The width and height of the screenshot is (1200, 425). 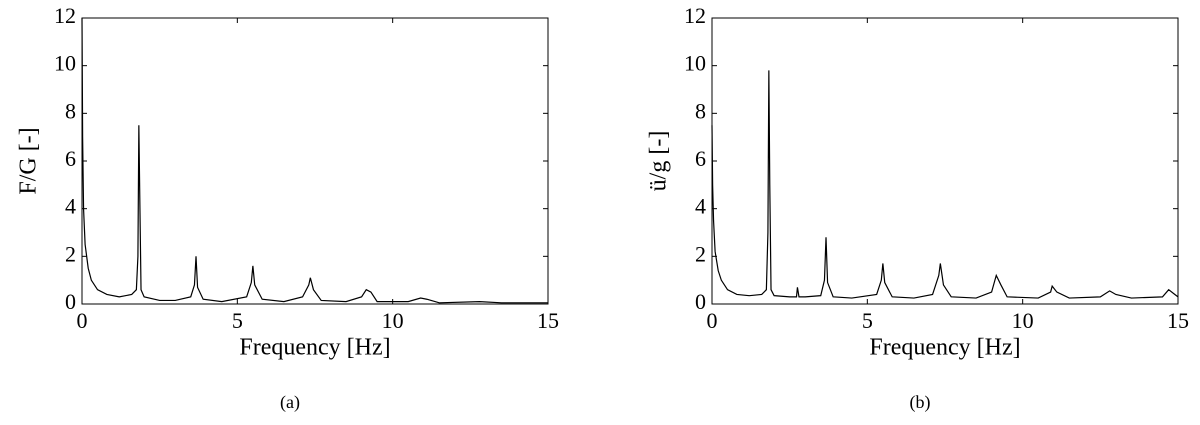 What do you see at coordinates (920, 402) in the screenshot?
I see `panel-caption: (b)` at bounding box center [920, 402].